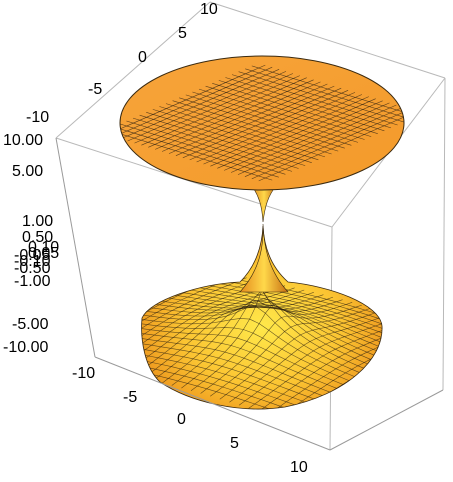 This screenshot has width=453, height=482. What do you see at coordinates (234, 443) in the screenshot?
I see `x-tick-label: 5` at bounding box center [234, 443].